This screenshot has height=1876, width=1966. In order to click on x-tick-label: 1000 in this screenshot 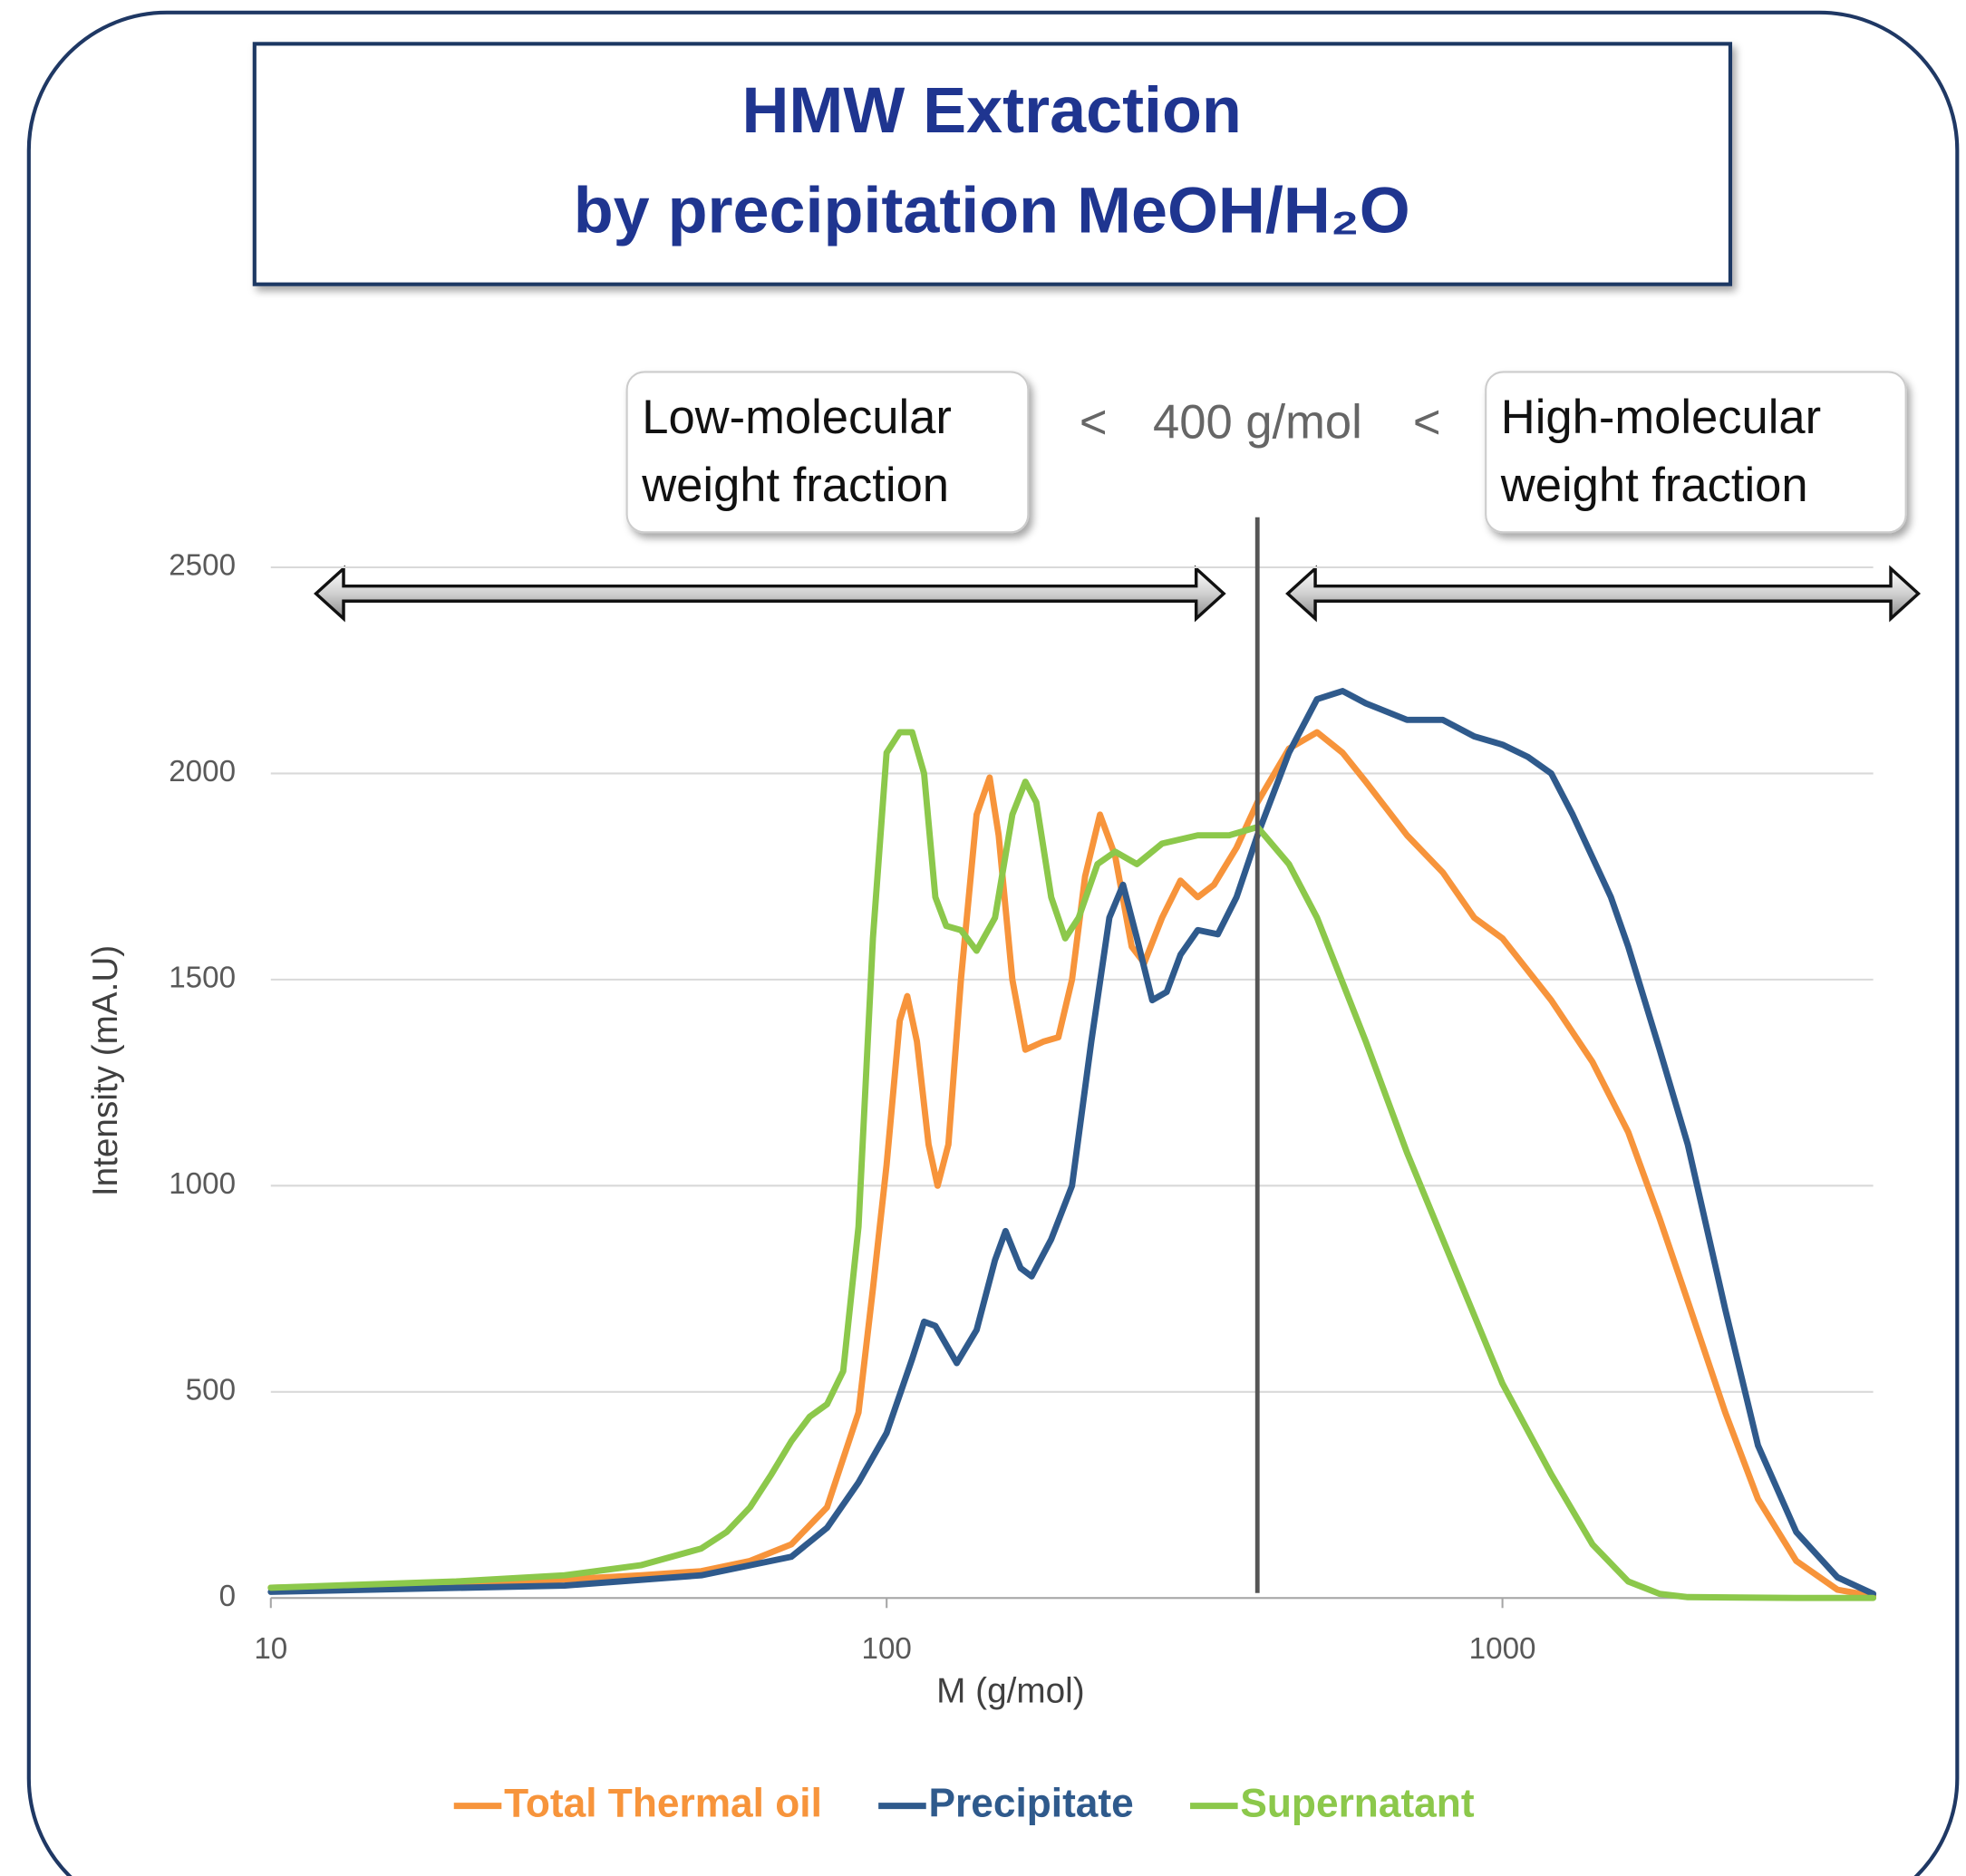, I will do `click(1502, 1649)`.